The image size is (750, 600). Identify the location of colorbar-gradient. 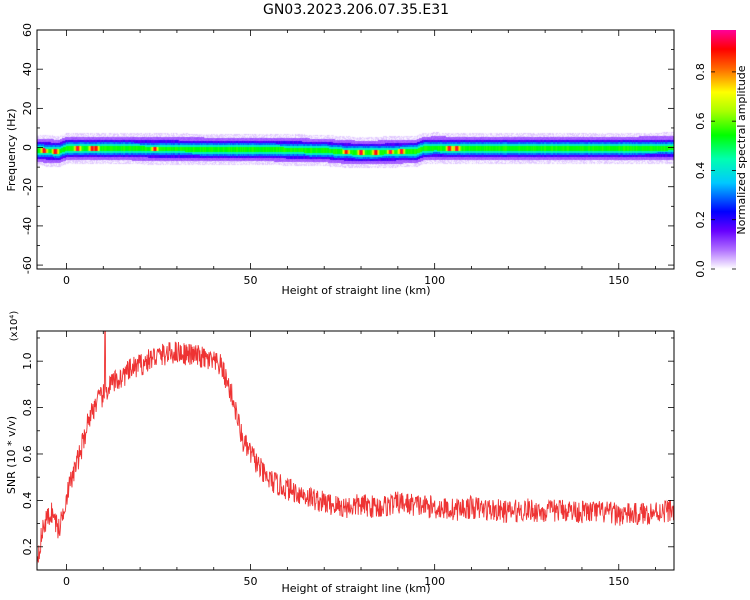
(723, 149).